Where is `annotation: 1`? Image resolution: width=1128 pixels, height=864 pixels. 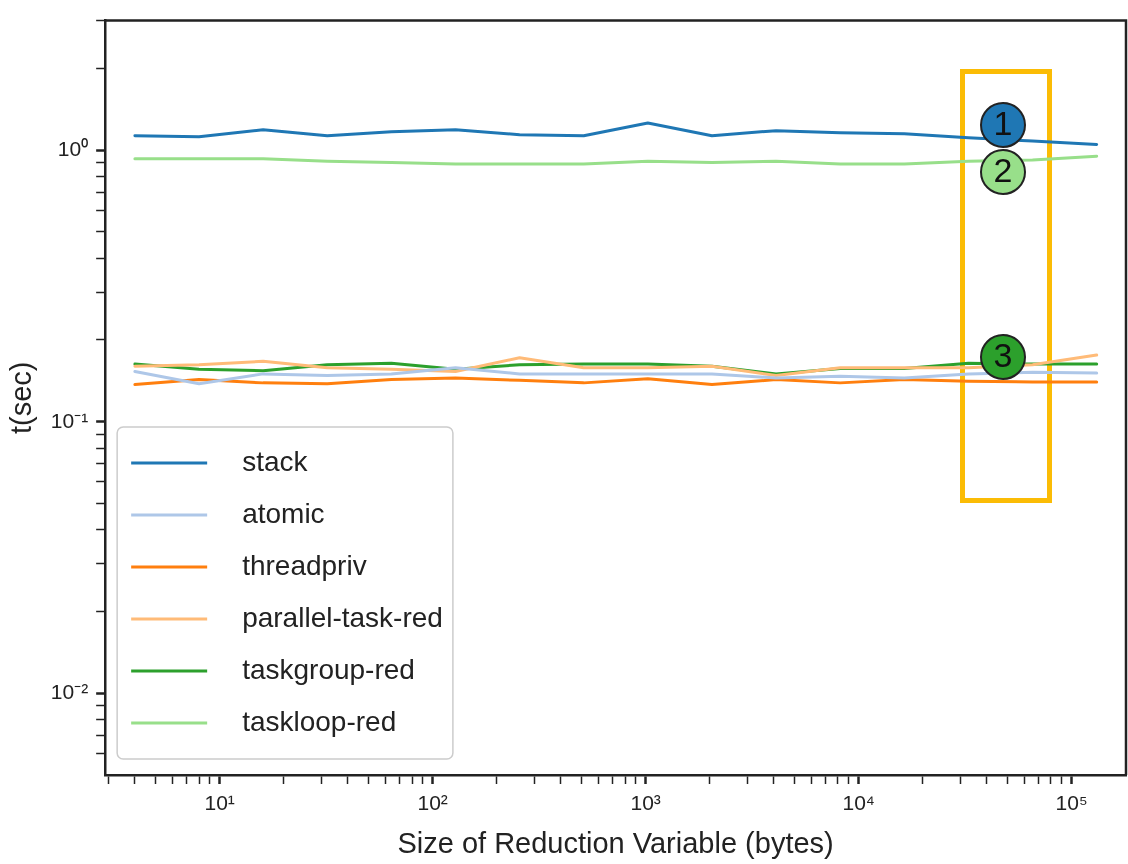
annotation: 1 is located at coordinates (1003, 123).